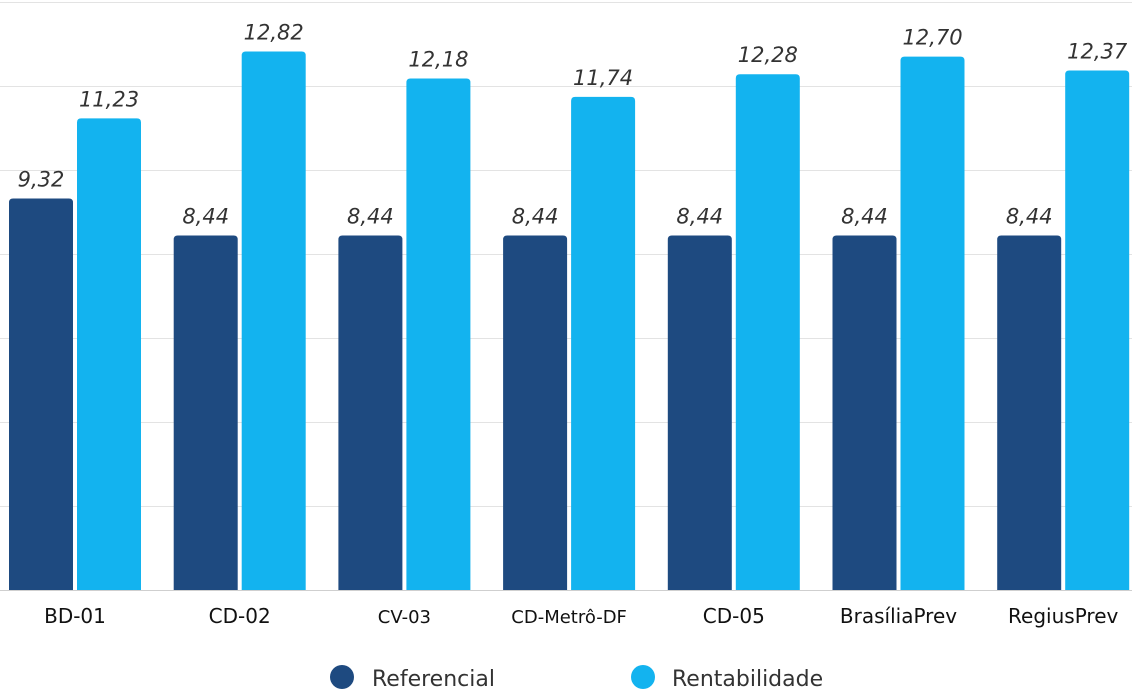  I want to click on x-tick-label: CV-03, so click(404, 617).